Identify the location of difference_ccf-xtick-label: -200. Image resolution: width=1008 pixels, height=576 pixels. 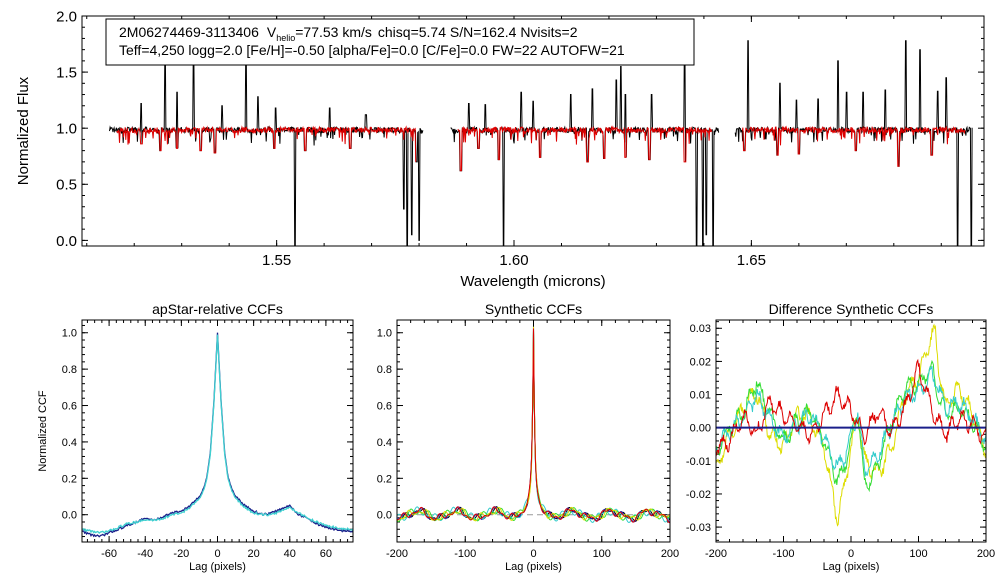
(716, 554).